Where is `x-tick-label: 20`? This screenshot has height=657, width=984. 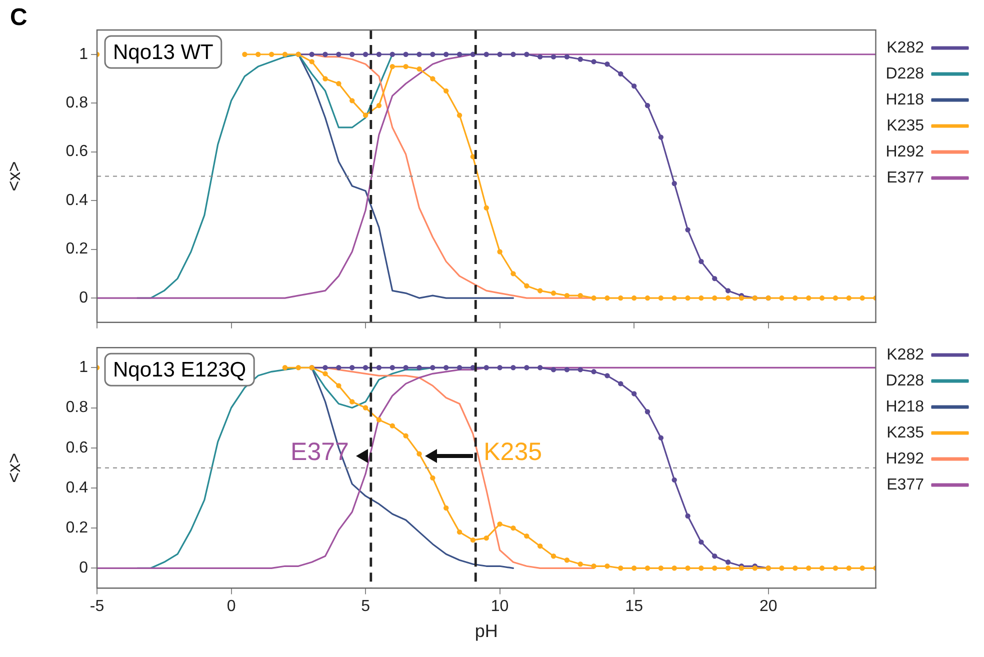 x-tick-label: 20 is located at coordinates (768, 607).